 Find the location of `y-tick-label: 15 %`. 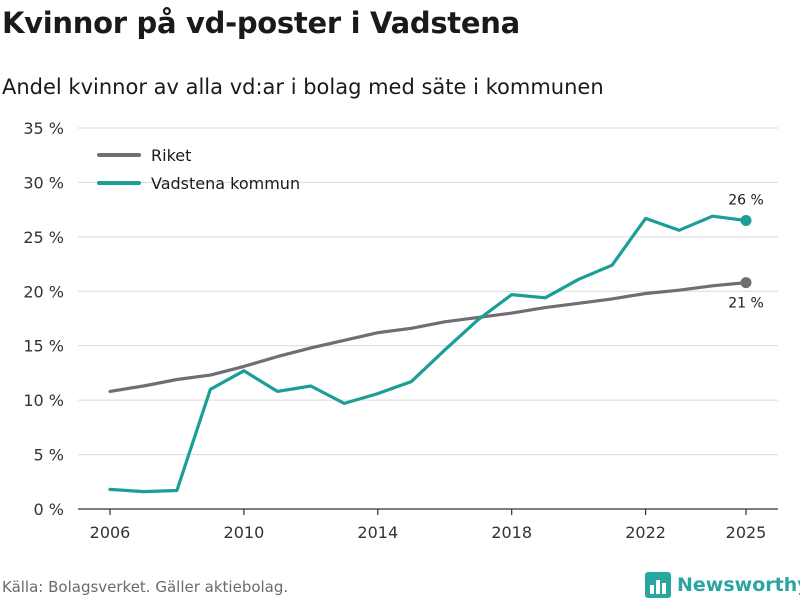

y-tick-label: 15 % is located at coordinates (43, 346).